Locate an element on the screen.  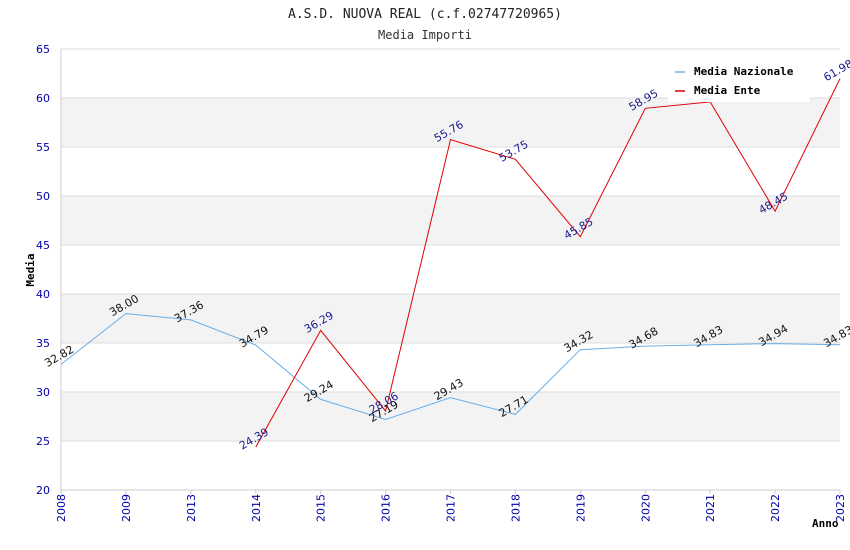
x-tick-label: 2016 is located at coordinates (386, 508).